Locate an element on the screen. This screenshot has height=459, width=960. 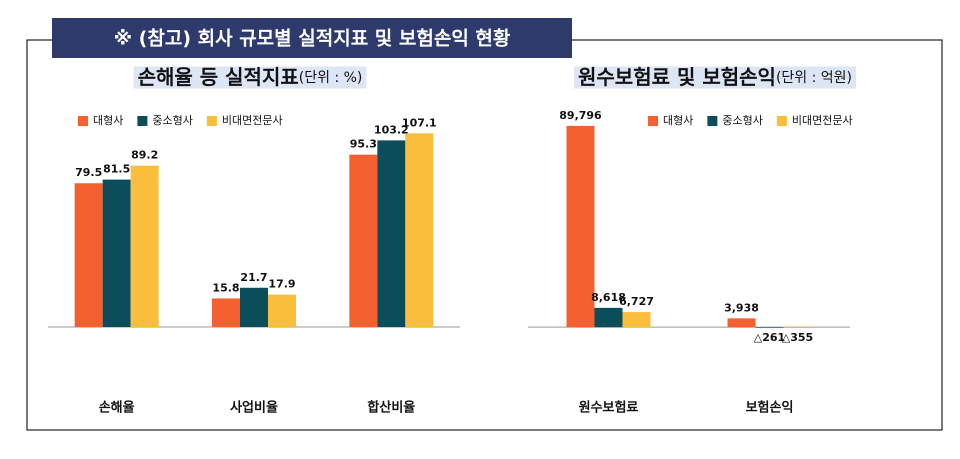
header-box is located at coordinates (312, 38).